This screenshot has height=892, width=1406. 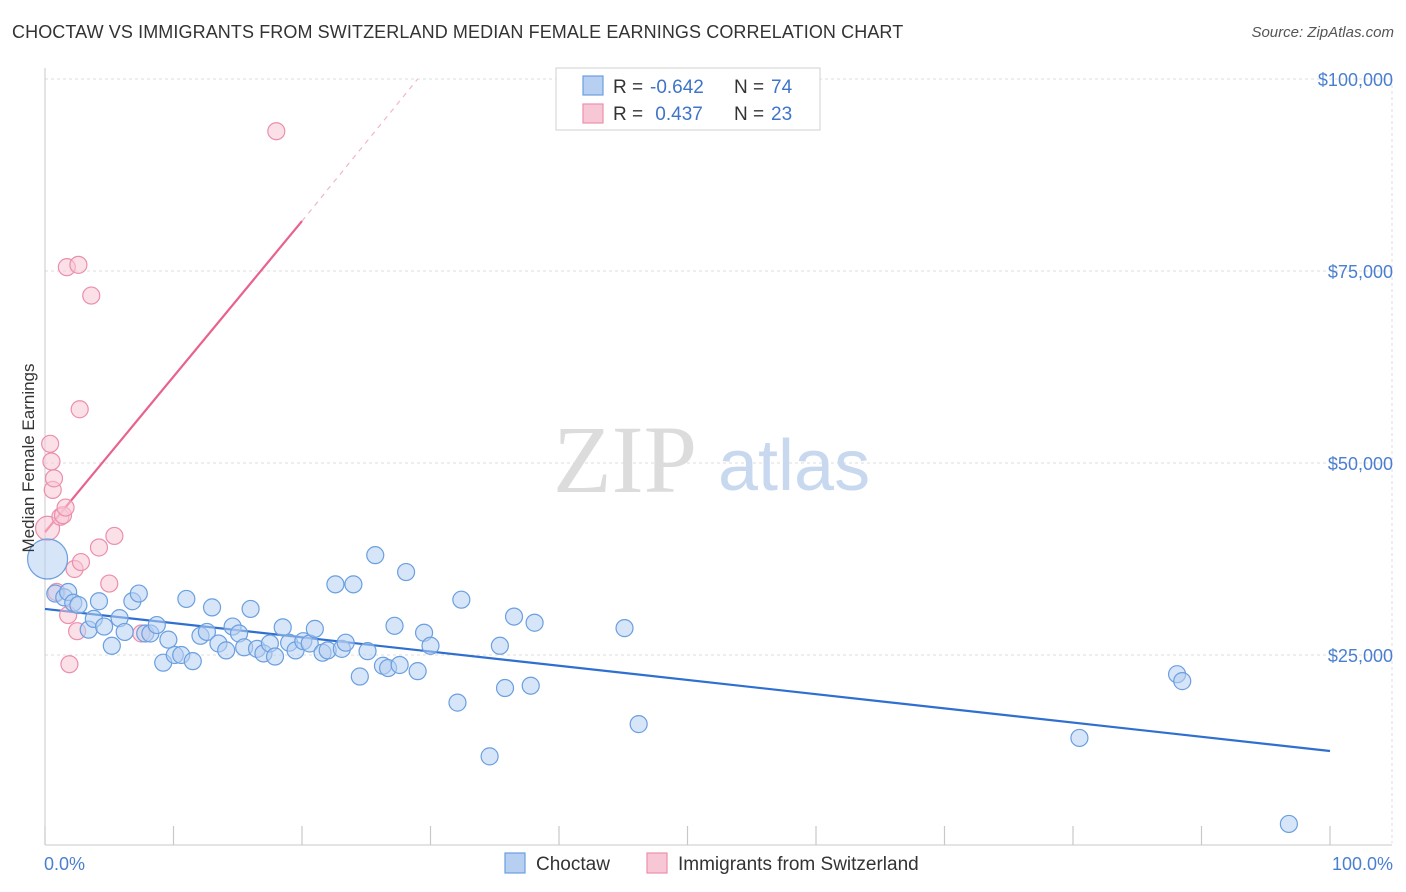 I want to click on legend-n-label-1: N =, so click(x=749, y=87).